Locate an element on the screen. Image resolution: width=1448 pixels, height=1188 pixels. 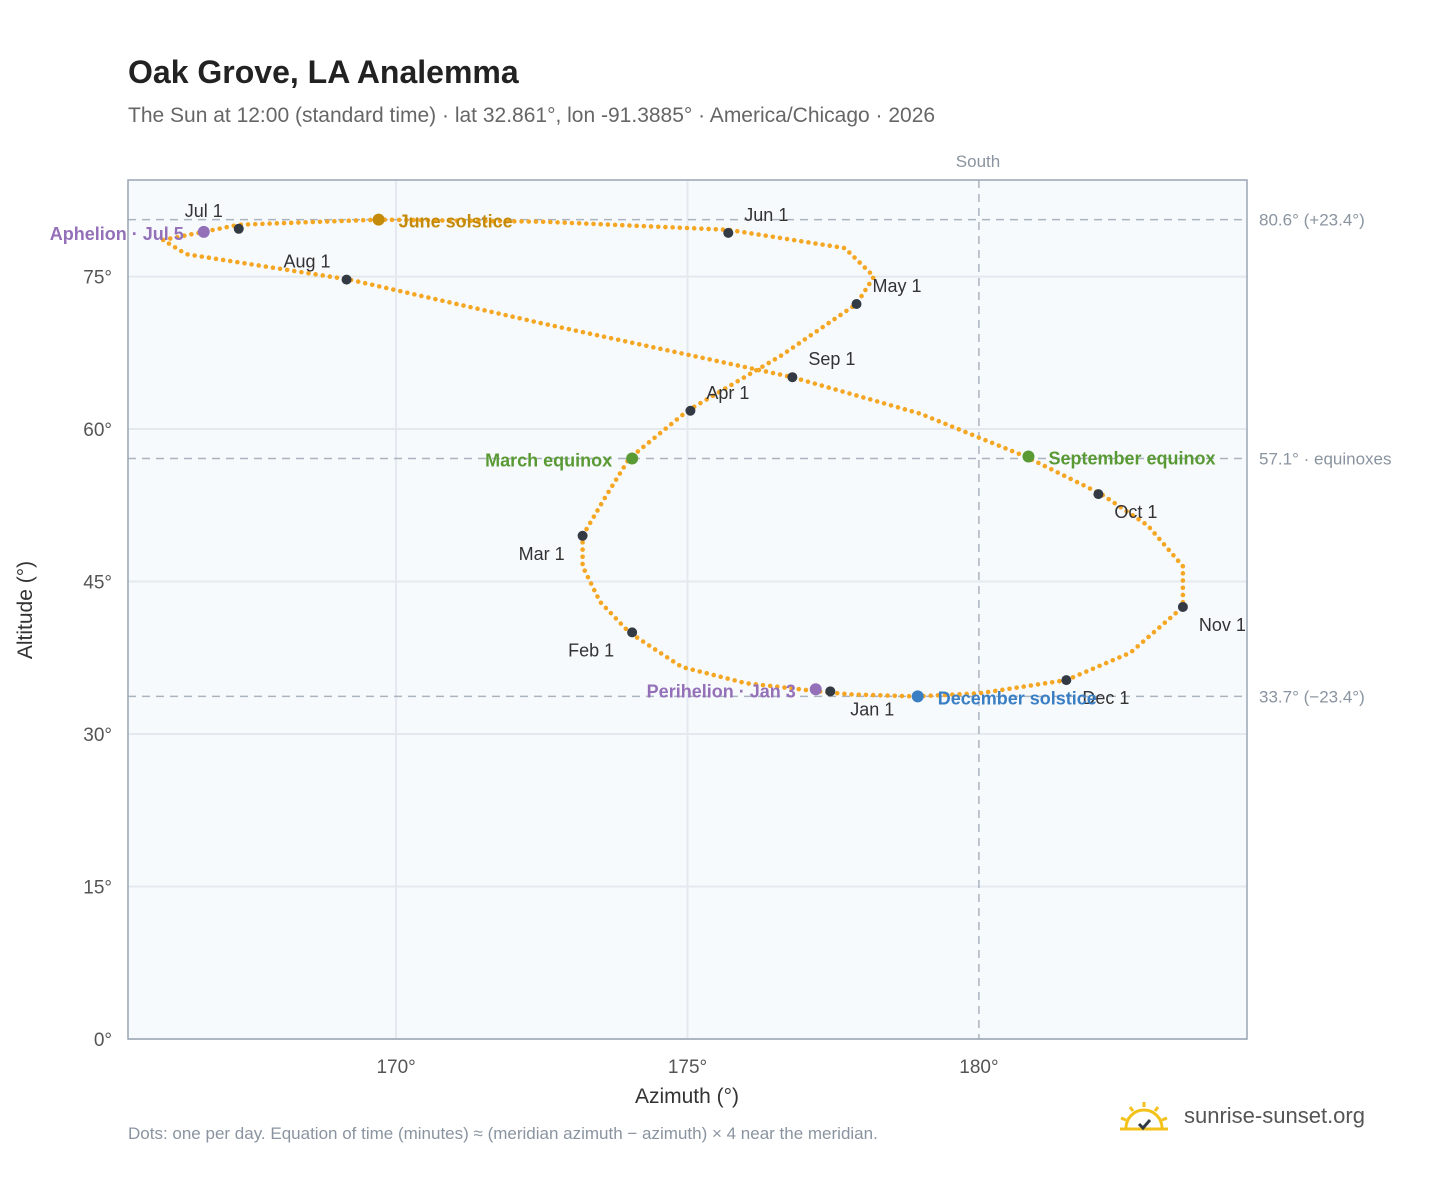
event-marker is located at coordinates (378, 219).